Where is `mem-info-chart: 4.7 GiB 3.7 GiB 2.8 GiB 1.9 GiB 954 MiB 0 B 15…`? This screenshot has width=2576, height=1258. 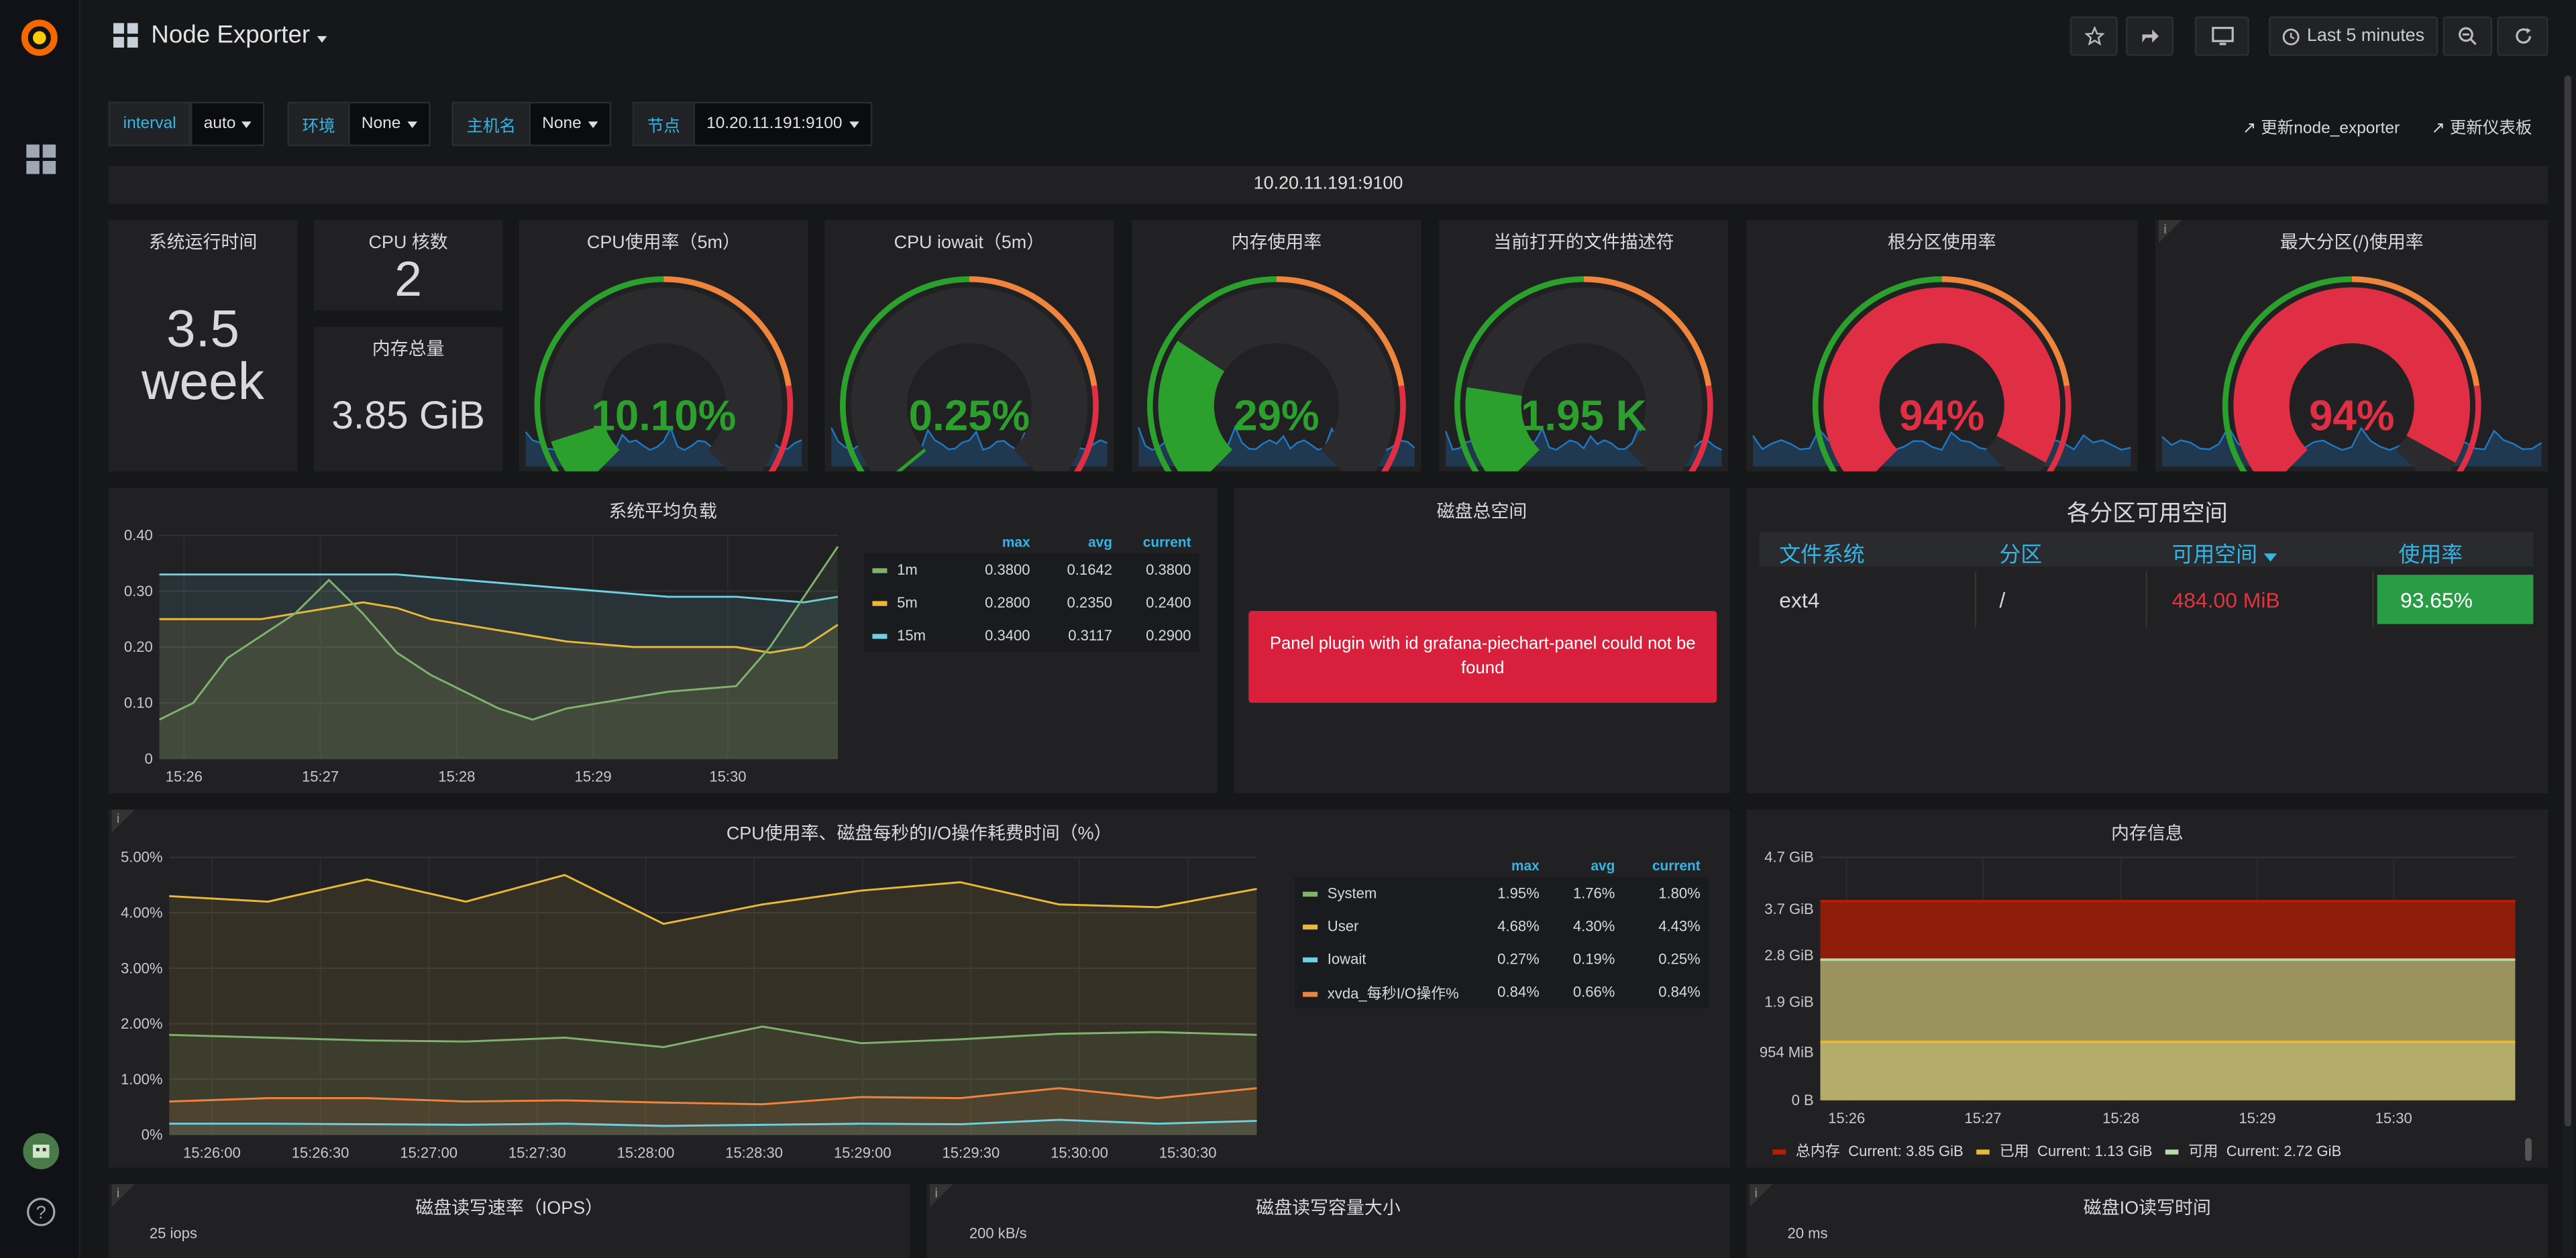
mem-info-chart: 4.7 GiB 3.7 GiB 2.8 GiB 1.9 GiB 954 MiB 0 B 15… is located at coordinates (2147, 970).